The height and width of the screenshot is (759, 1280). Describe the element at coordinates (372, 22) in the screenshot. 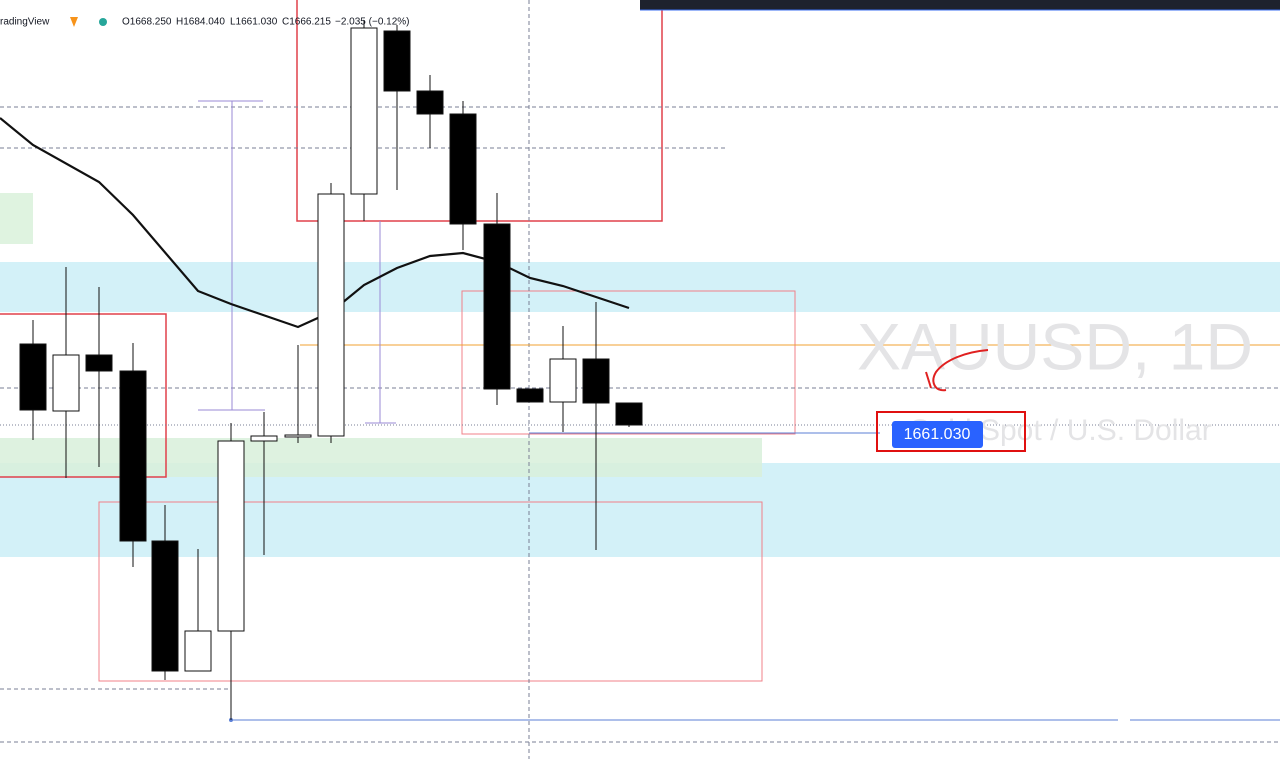

I see `ohlc-change: −2.035 (−0.12%)` at that location.